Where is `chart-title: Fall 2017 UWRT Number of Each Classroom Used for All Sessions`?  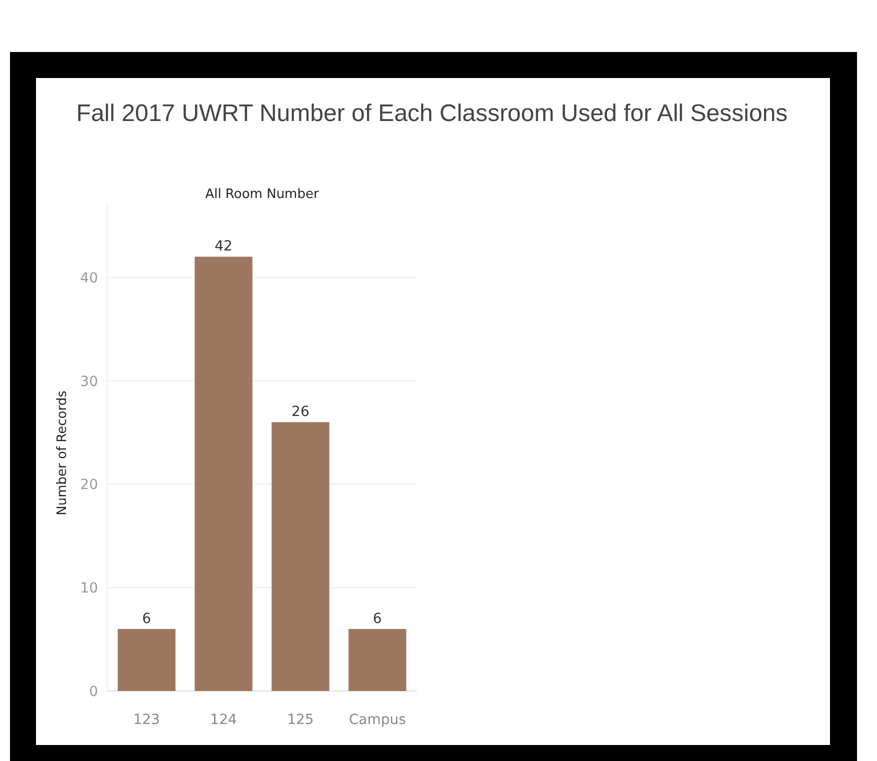
chart-title: Fall 2017 UWRT Number of Each Classroom Used for All Sessions is located at coordinates (432, 113).